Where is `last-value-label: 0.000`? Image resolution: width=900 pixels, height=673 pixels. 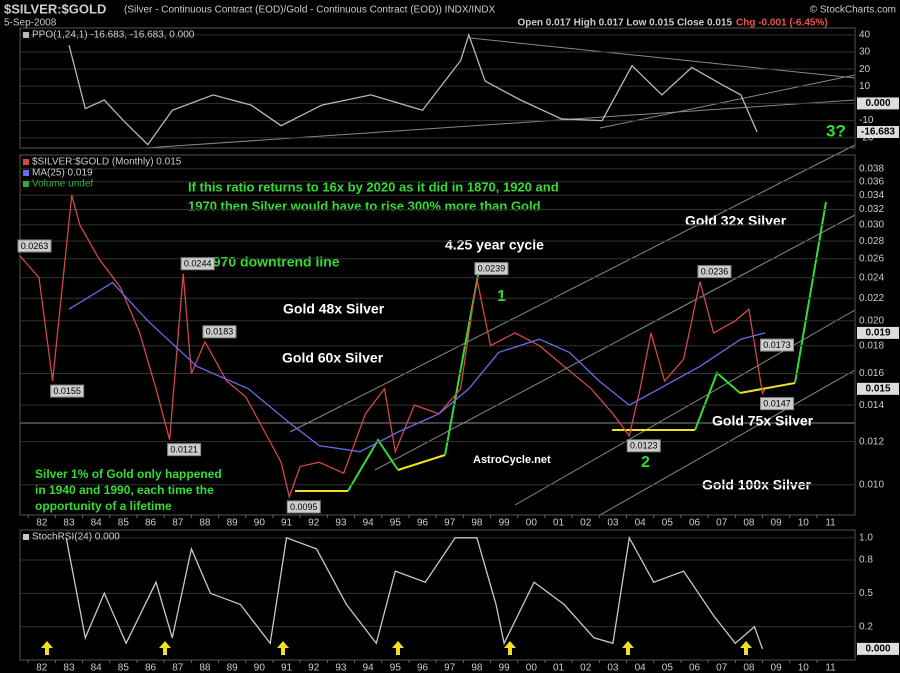
last-value-label: 0.000 is located at coordinates (877, 103).